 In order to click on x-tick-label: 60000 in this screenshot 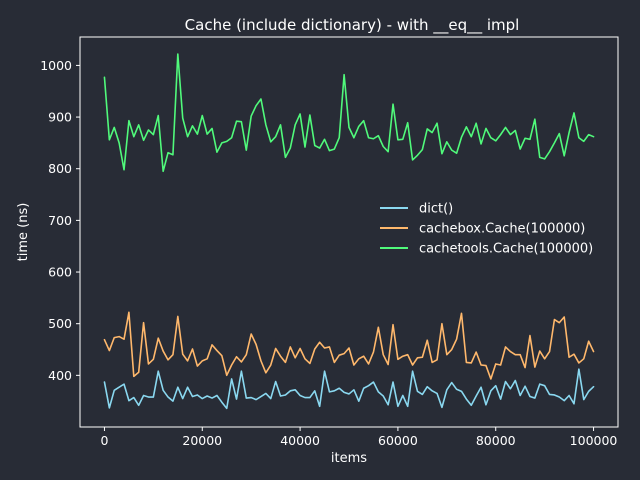, I will do `click(398, 440)`.